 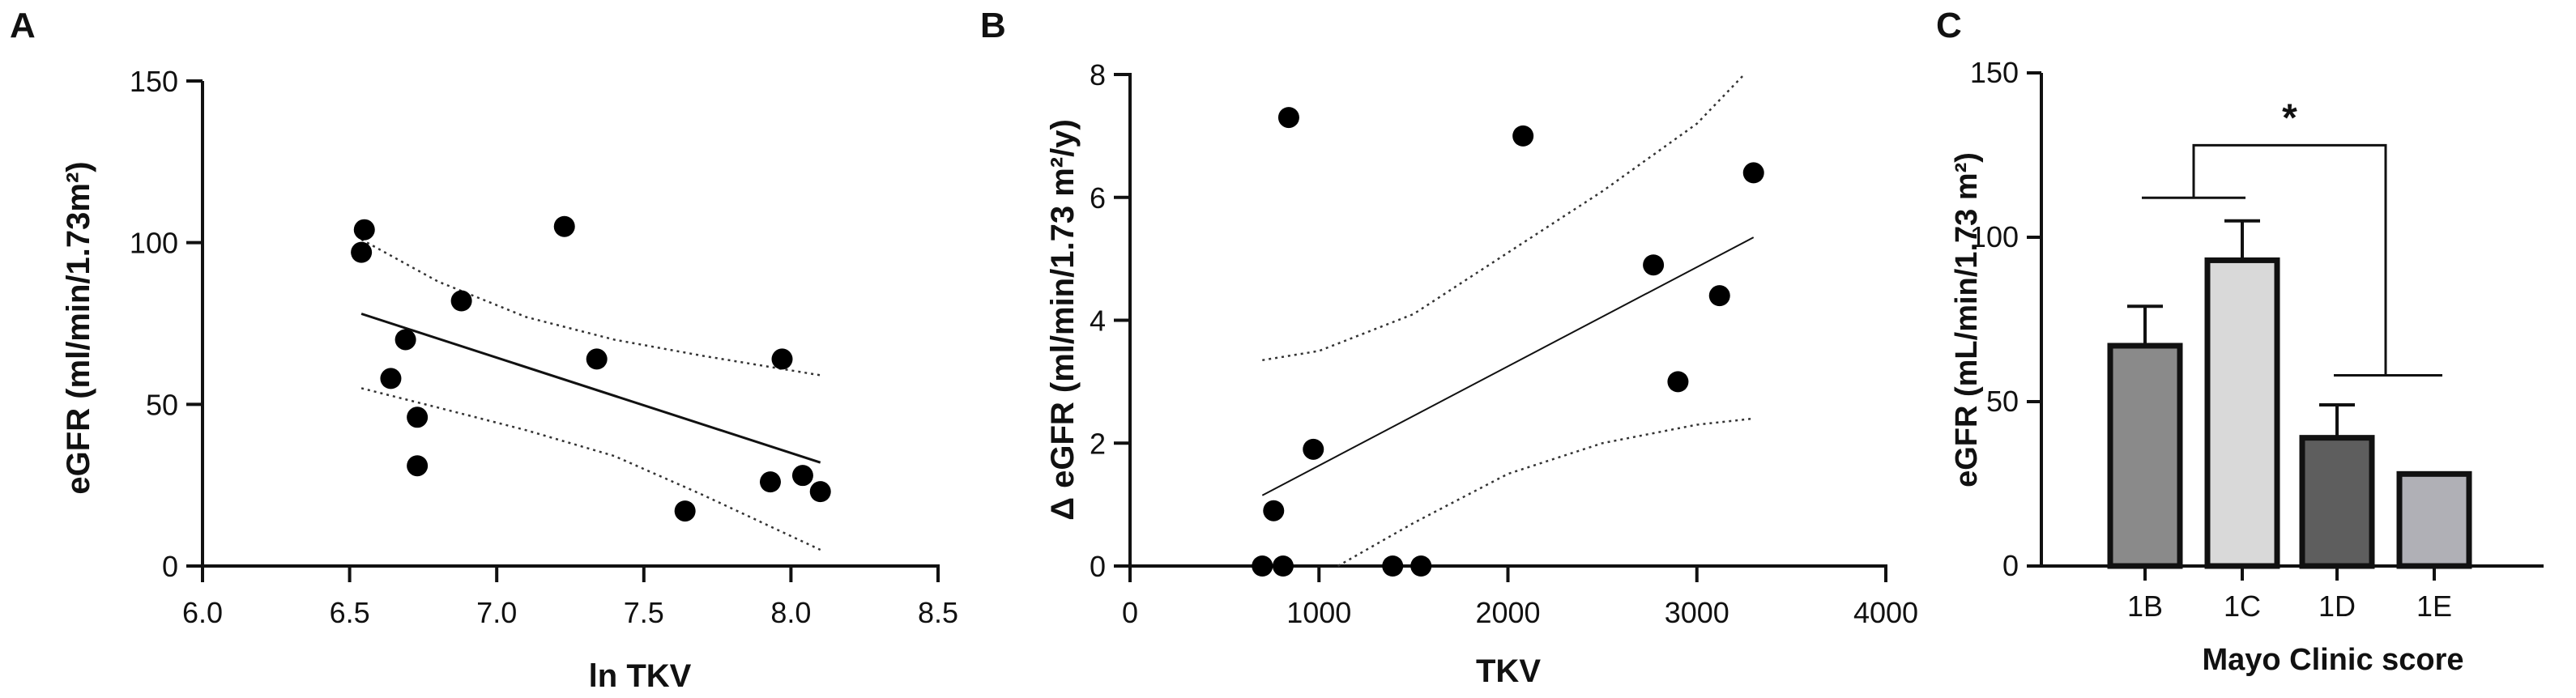 I want to click on x-tick-label: 6.0, so click(x=203, y=612).